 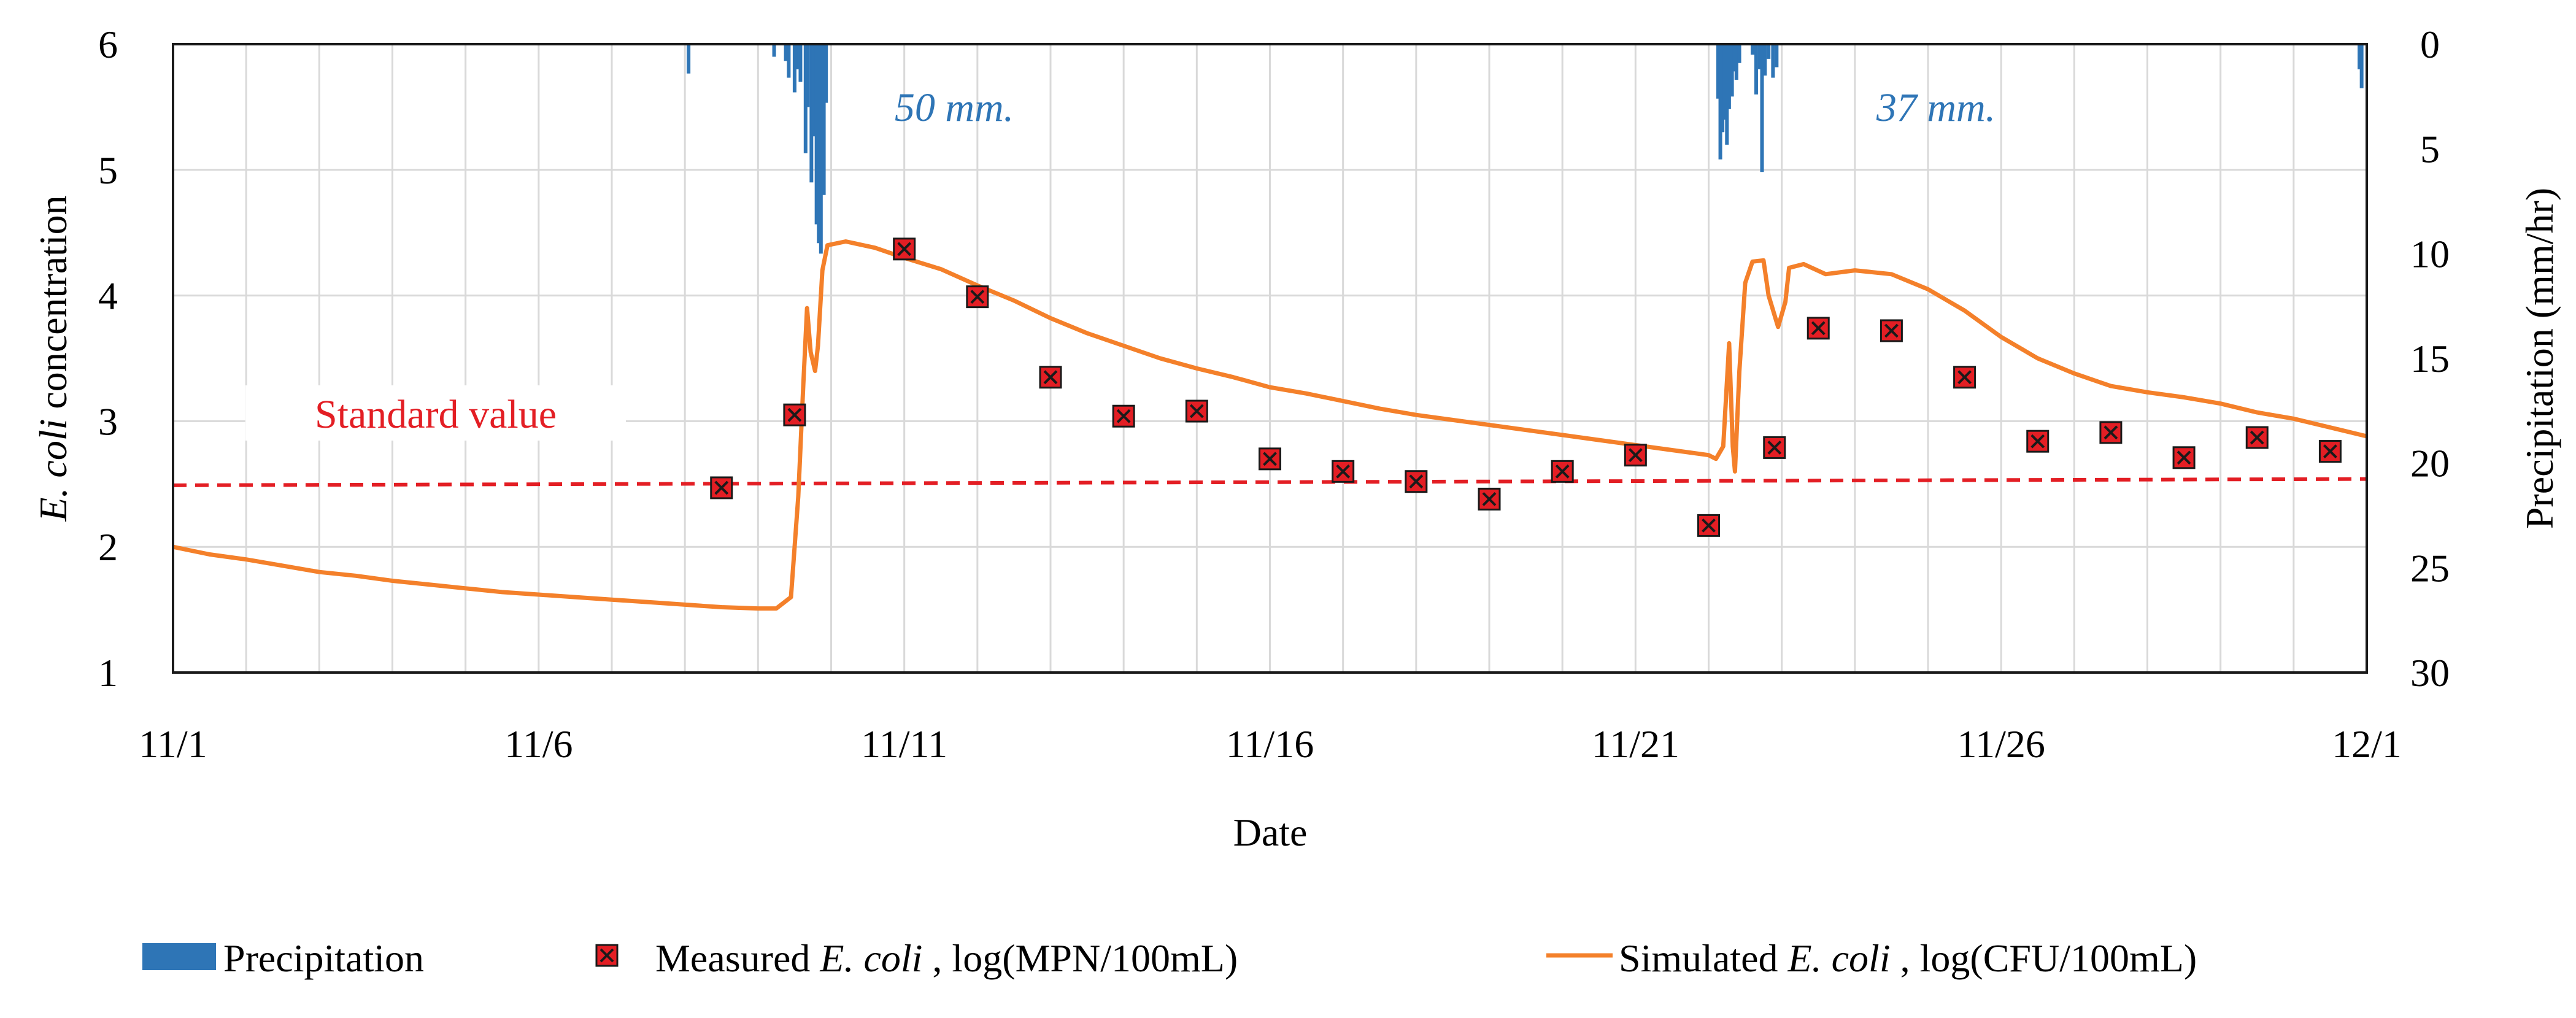 What do you see at coordinates (1936, 107) in the screenshot?
I see `annotation-37mm: 37 mm.` at bounding box center [1936, 107].